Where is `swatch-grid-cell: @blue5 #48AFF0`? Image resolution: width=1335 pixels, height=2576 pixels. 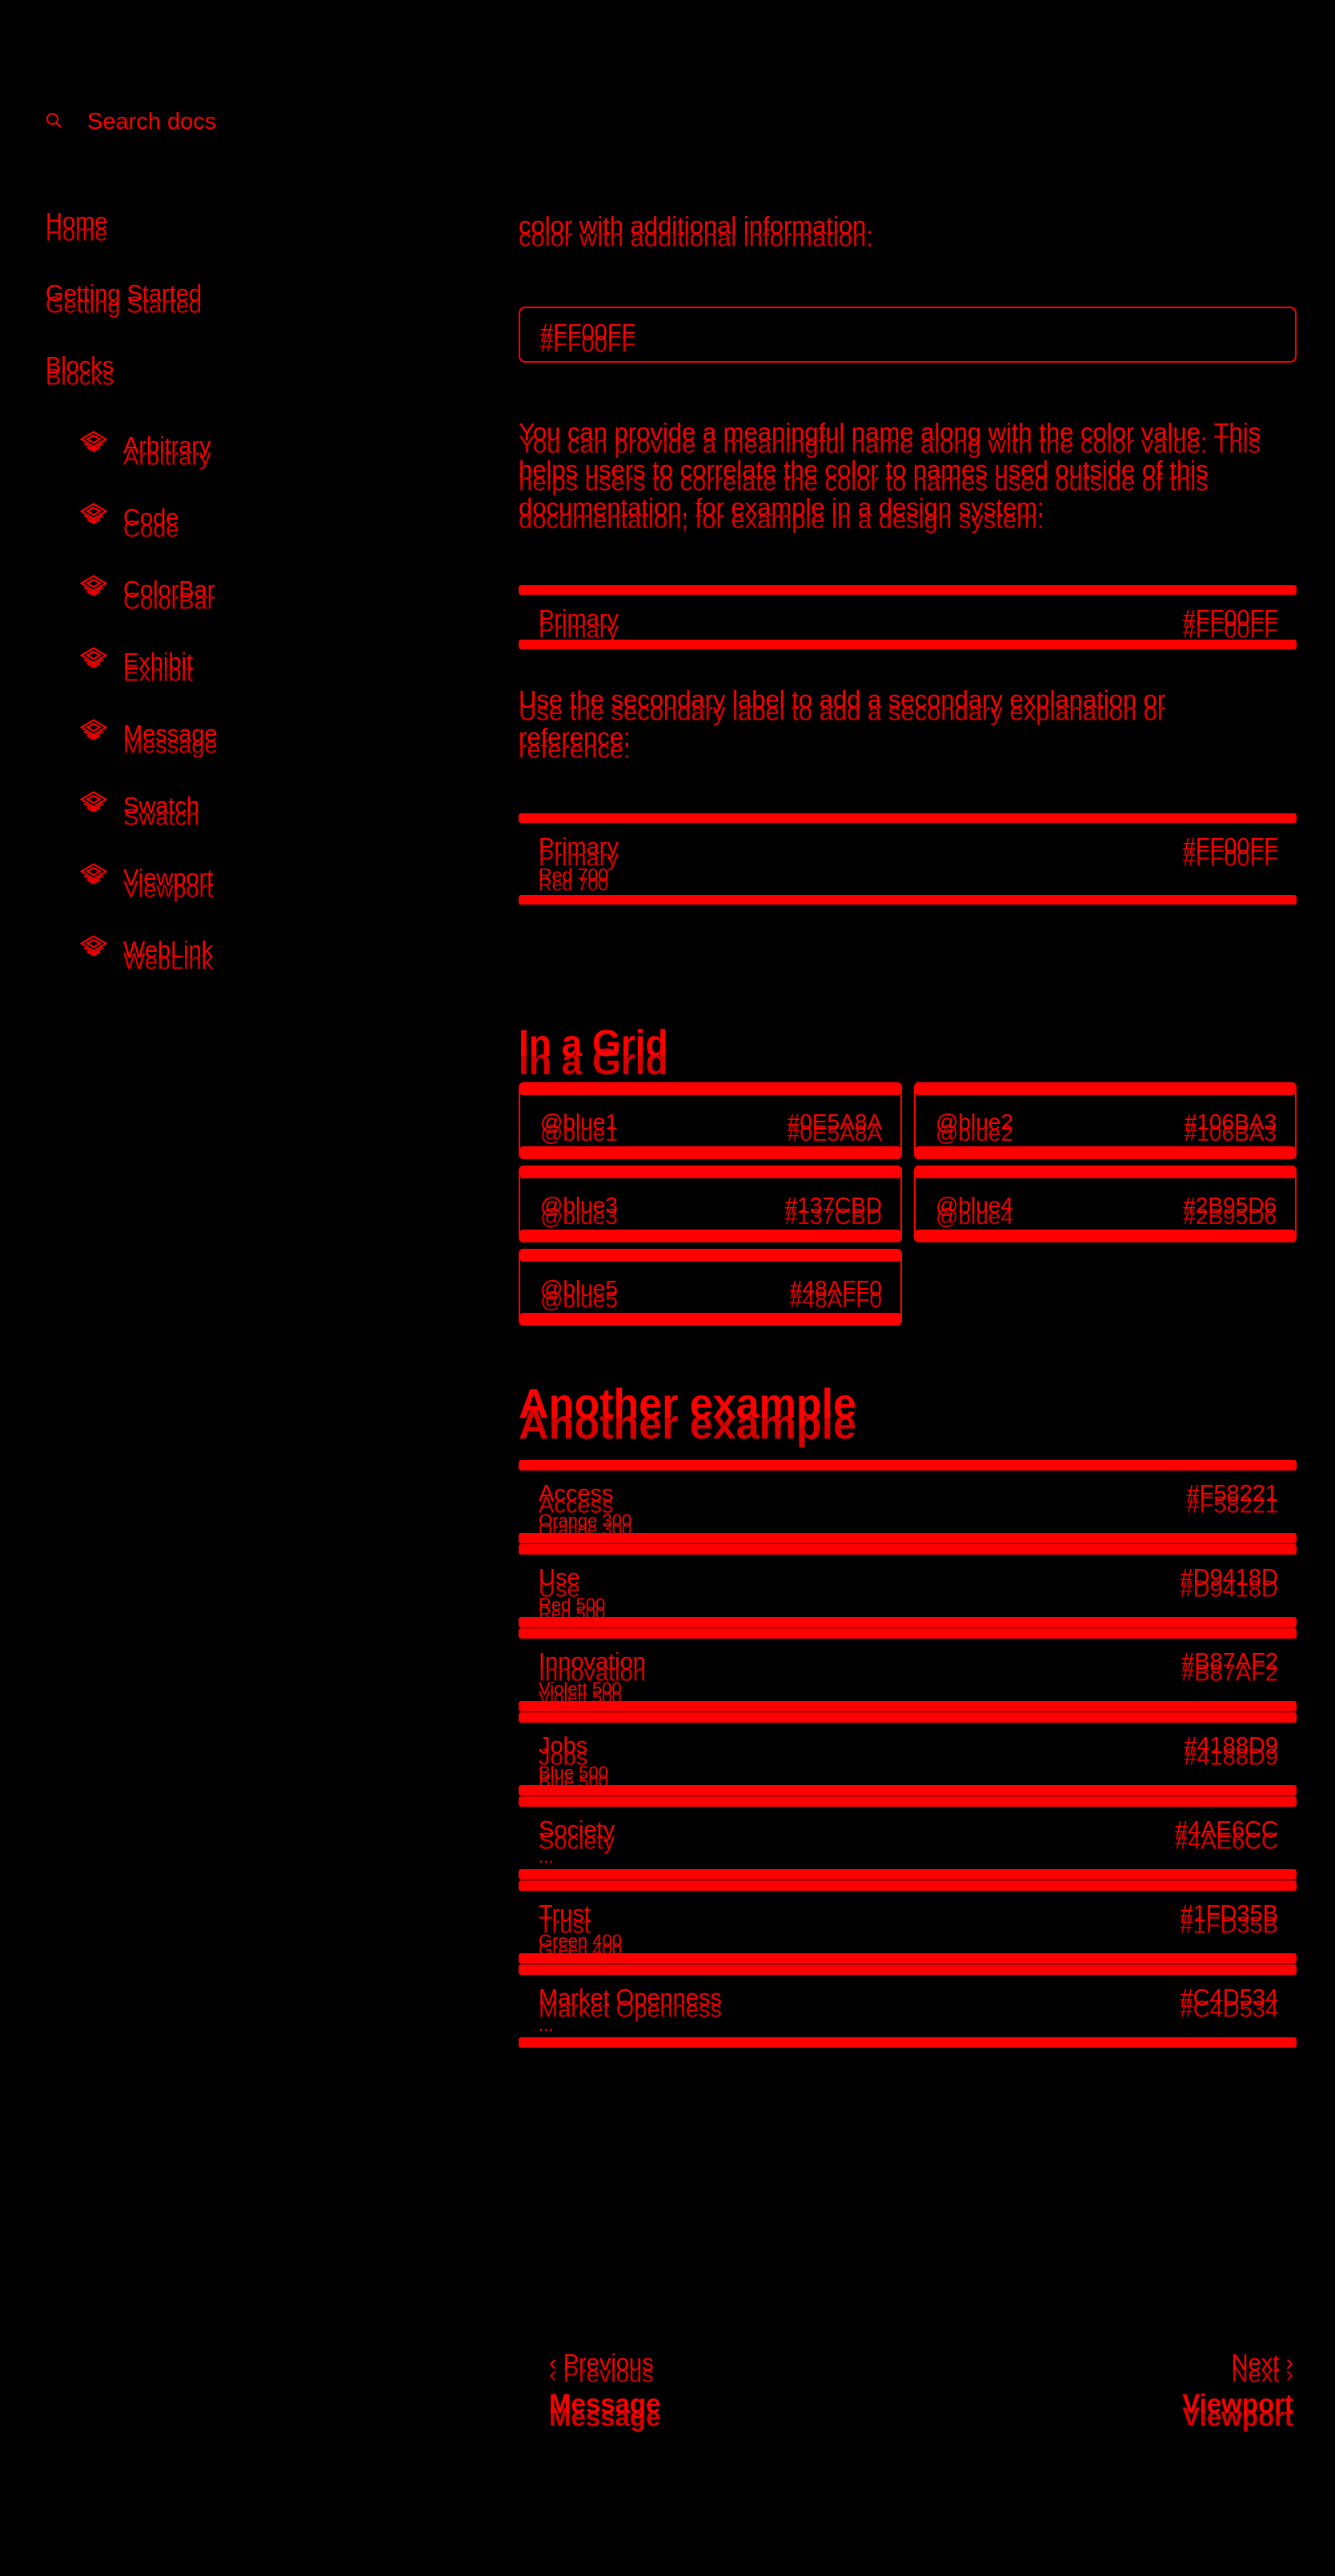 swatch-grid-cell: @blue5 #48AFF0 is located at coordinates (710, 1287).